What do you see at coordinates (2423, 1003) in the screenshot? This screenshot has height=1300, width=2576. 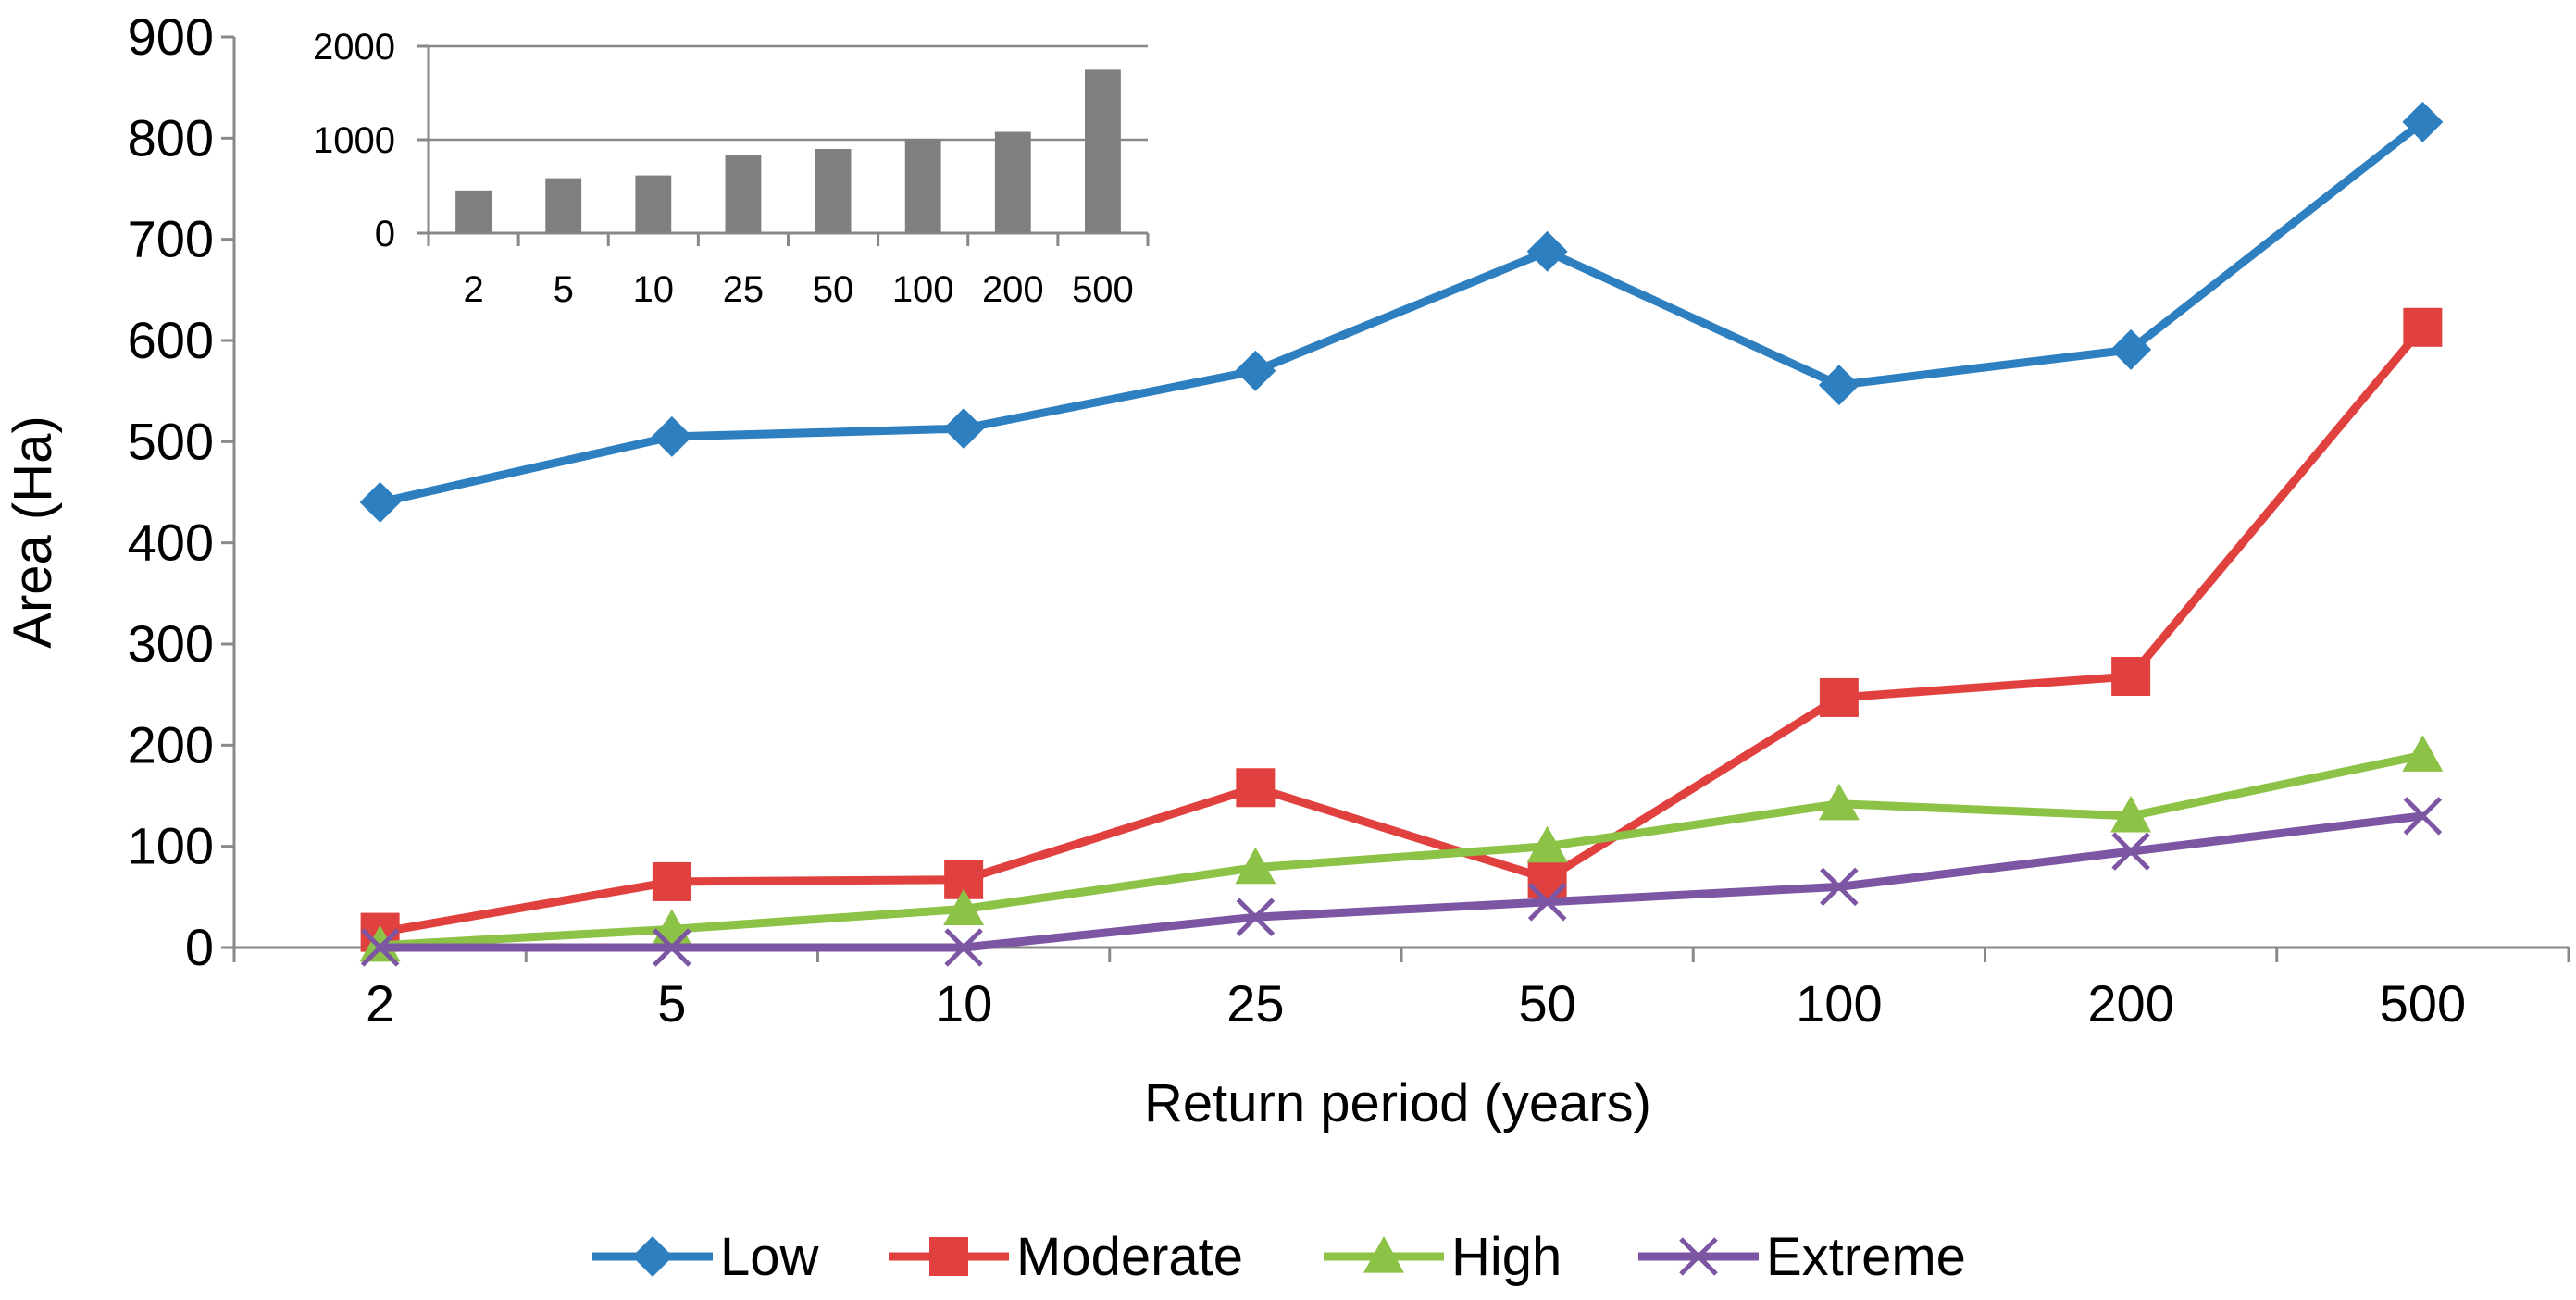 I see `x-tick-label: 500` at bounding box center [2423, 1003].